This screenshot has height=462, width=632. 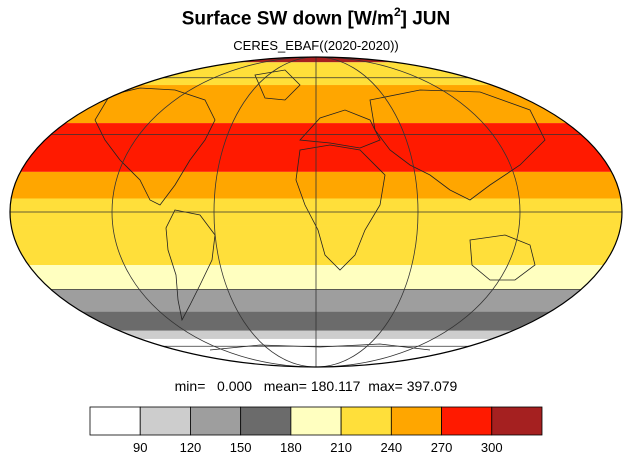 What do you see at coordinates (335, 386) in the screenshot?
I see `mean-value: 180.117` at bounding box center [335, 386].